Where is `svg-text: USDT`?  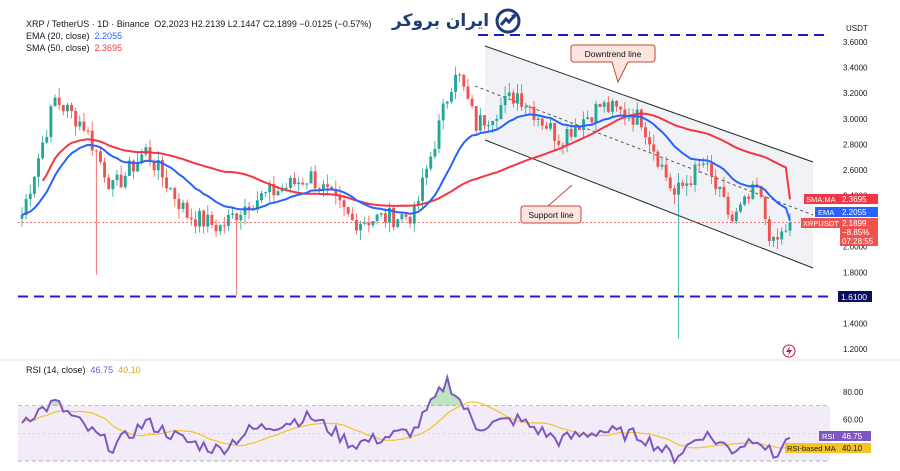
svg-text: USDT is located at coordinates (857, 28).